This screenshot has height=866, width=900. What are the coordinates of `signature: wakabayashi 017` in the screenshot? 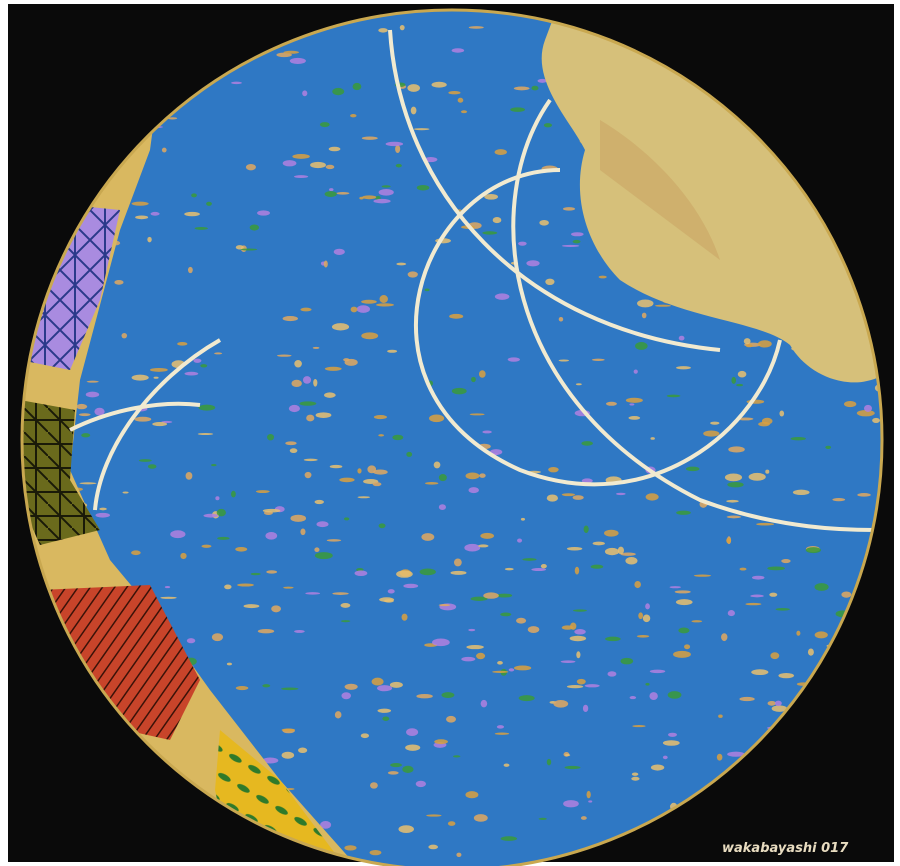 It's located at (785, 848).